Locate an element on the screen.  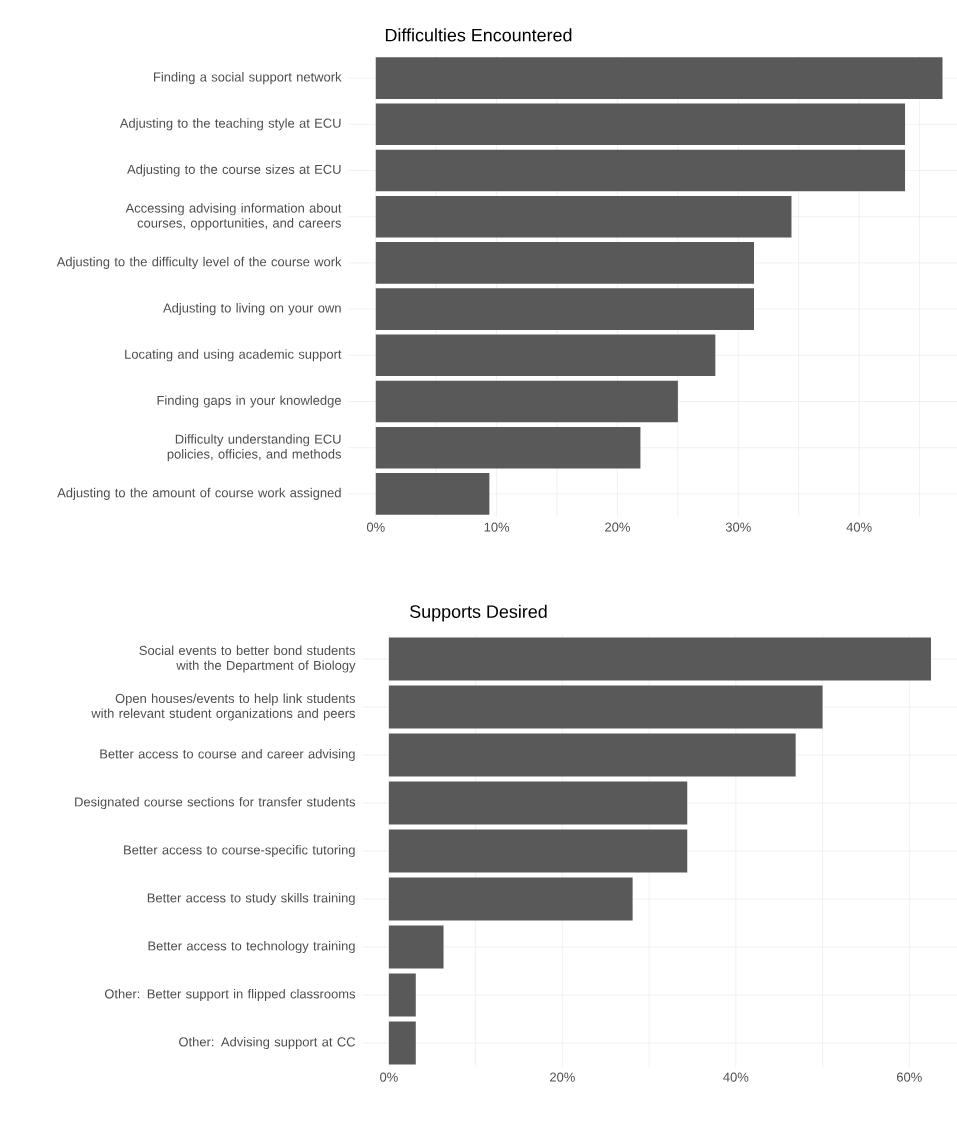
y-tick-label: Adjusting to the teaching style at ECU is located at coordinates (230, 124).